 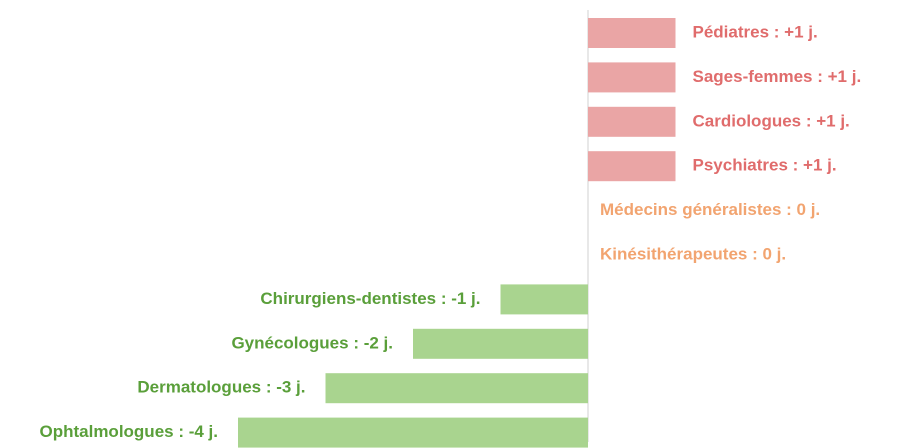 What do you see at coordinates (693, 253) in the screenshot?
I see `bar-label: Kinésithérapeutes : 0 j.` at bounding box center [693, 253].